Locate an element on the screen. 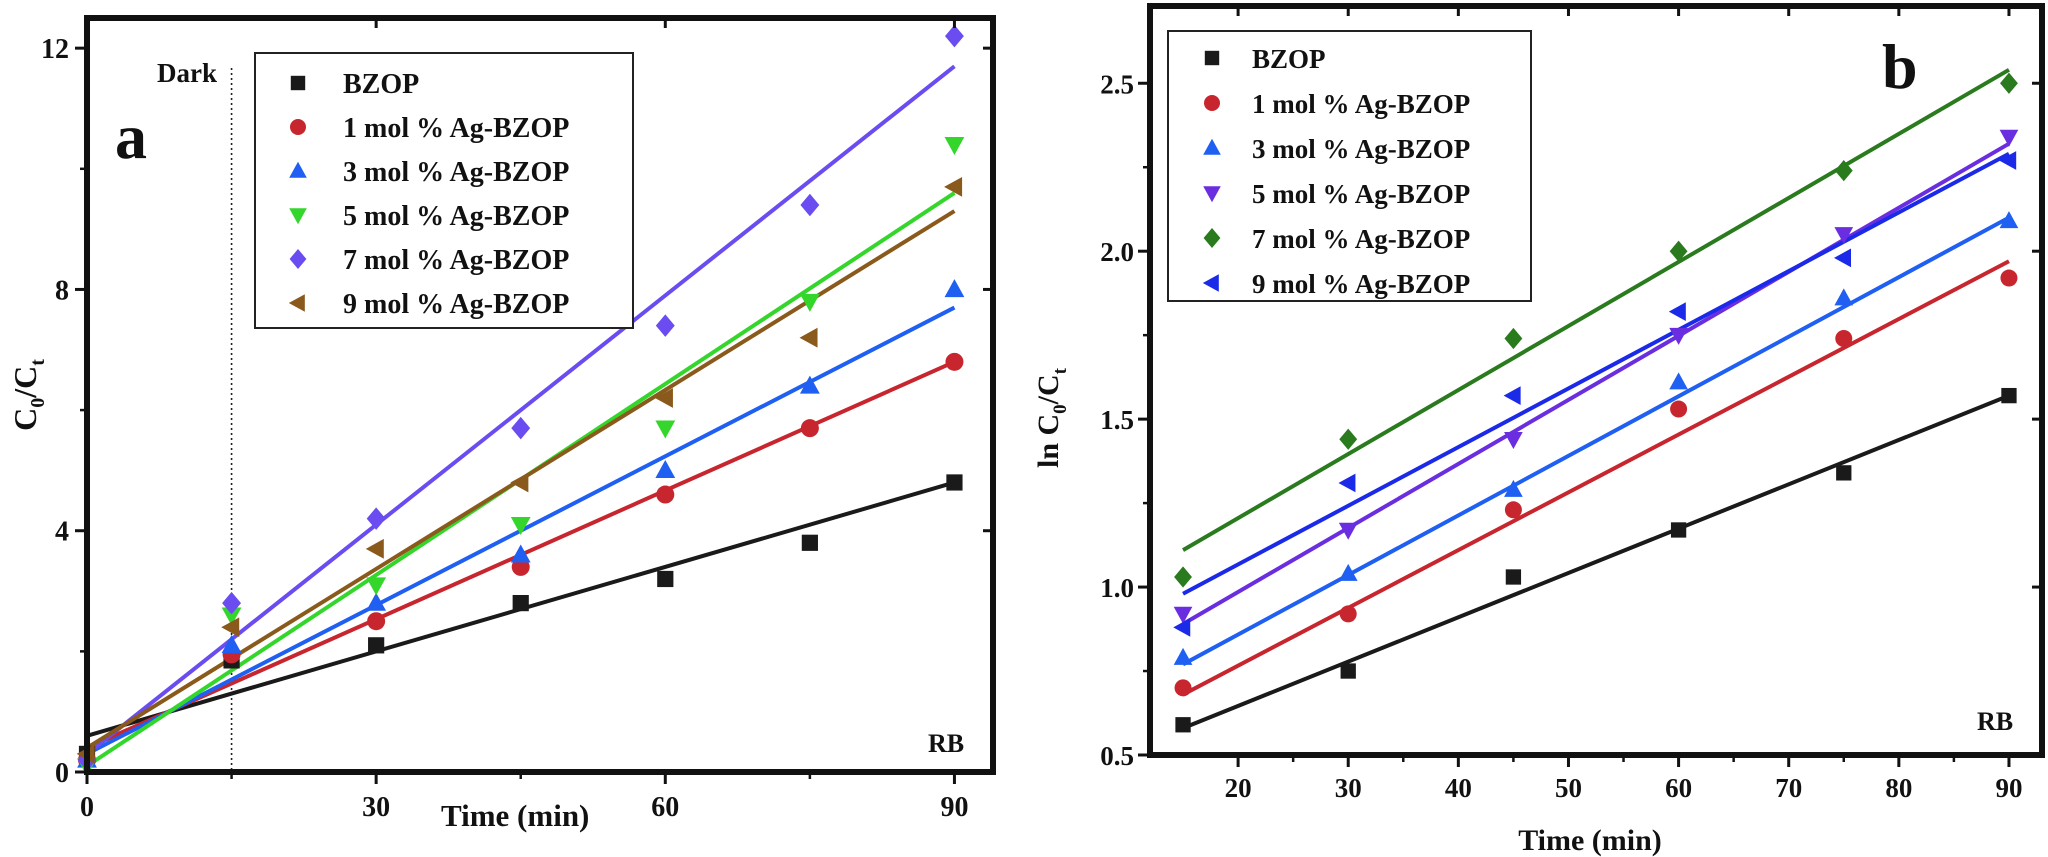 The image size is (2048, 857). dark-label: Dark is located at coordinates (187, 73).